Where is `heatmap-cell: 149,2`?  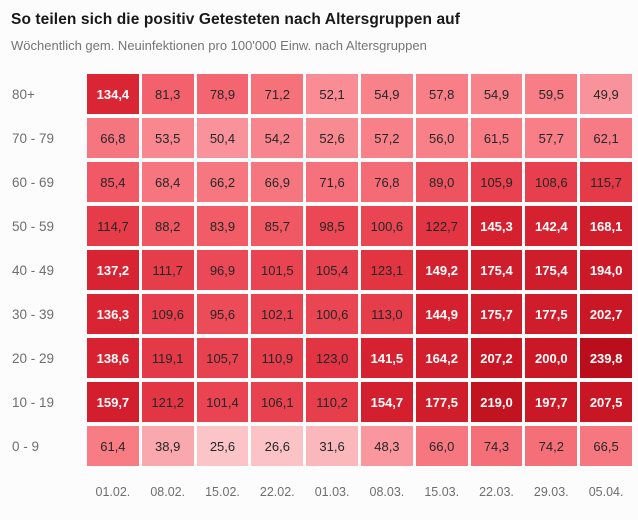 heatmap-cell: 149,2 is located at coordinates (441, 270).